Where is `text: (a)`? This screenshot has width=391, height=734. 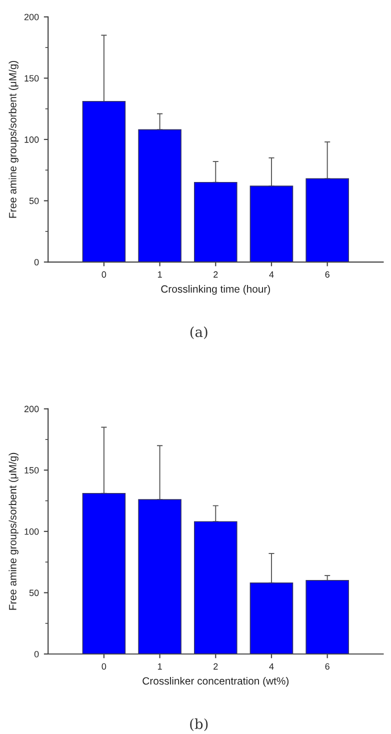
text: (a) is located at coordinates (199, 333).